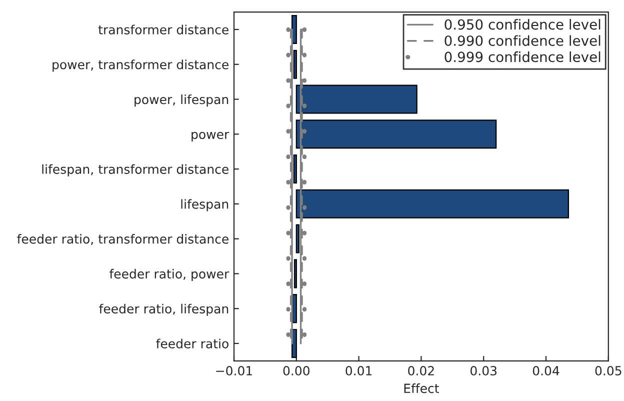  Describe the element at coordinates (359, 371) in the screenshot. I see `x-tick-label: 0.01` at that location.